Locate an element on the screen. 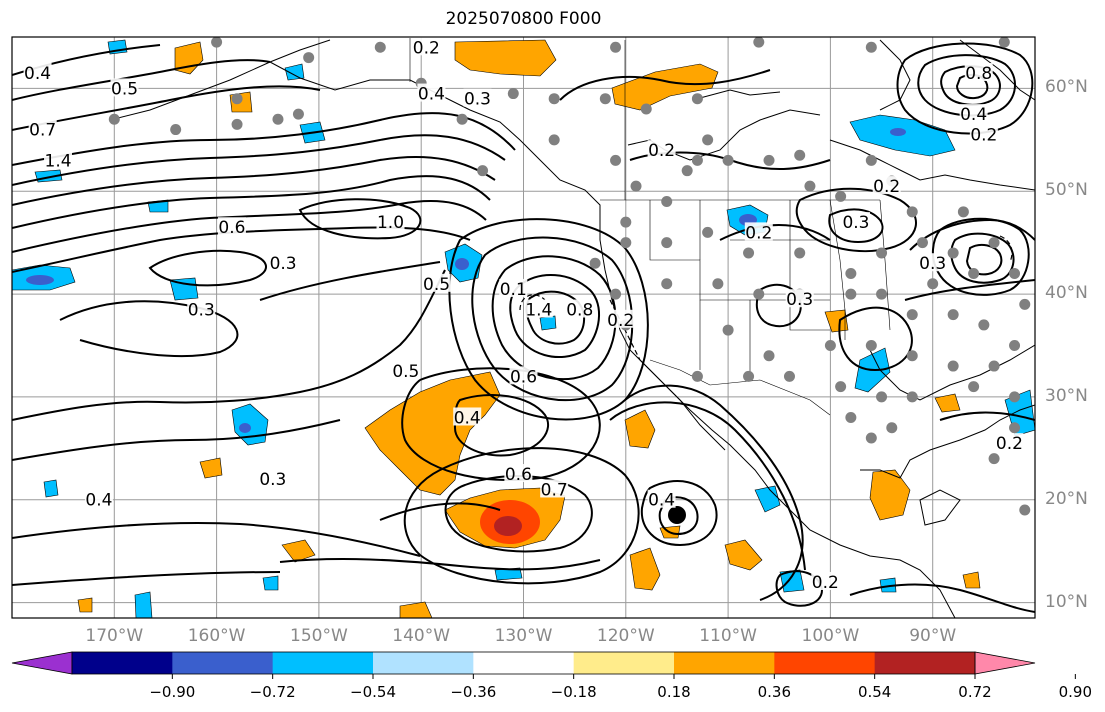  longitude-label: 100°W is located at coordinates (830, 636).